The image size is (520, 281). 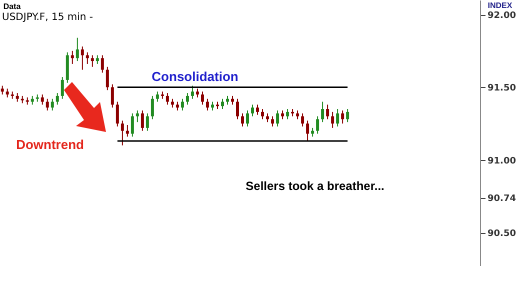 What do you see at coordinates (502, 89) in the screenshot?
I see `y-tick-label: 91.50` at bounding box center [502, 89].